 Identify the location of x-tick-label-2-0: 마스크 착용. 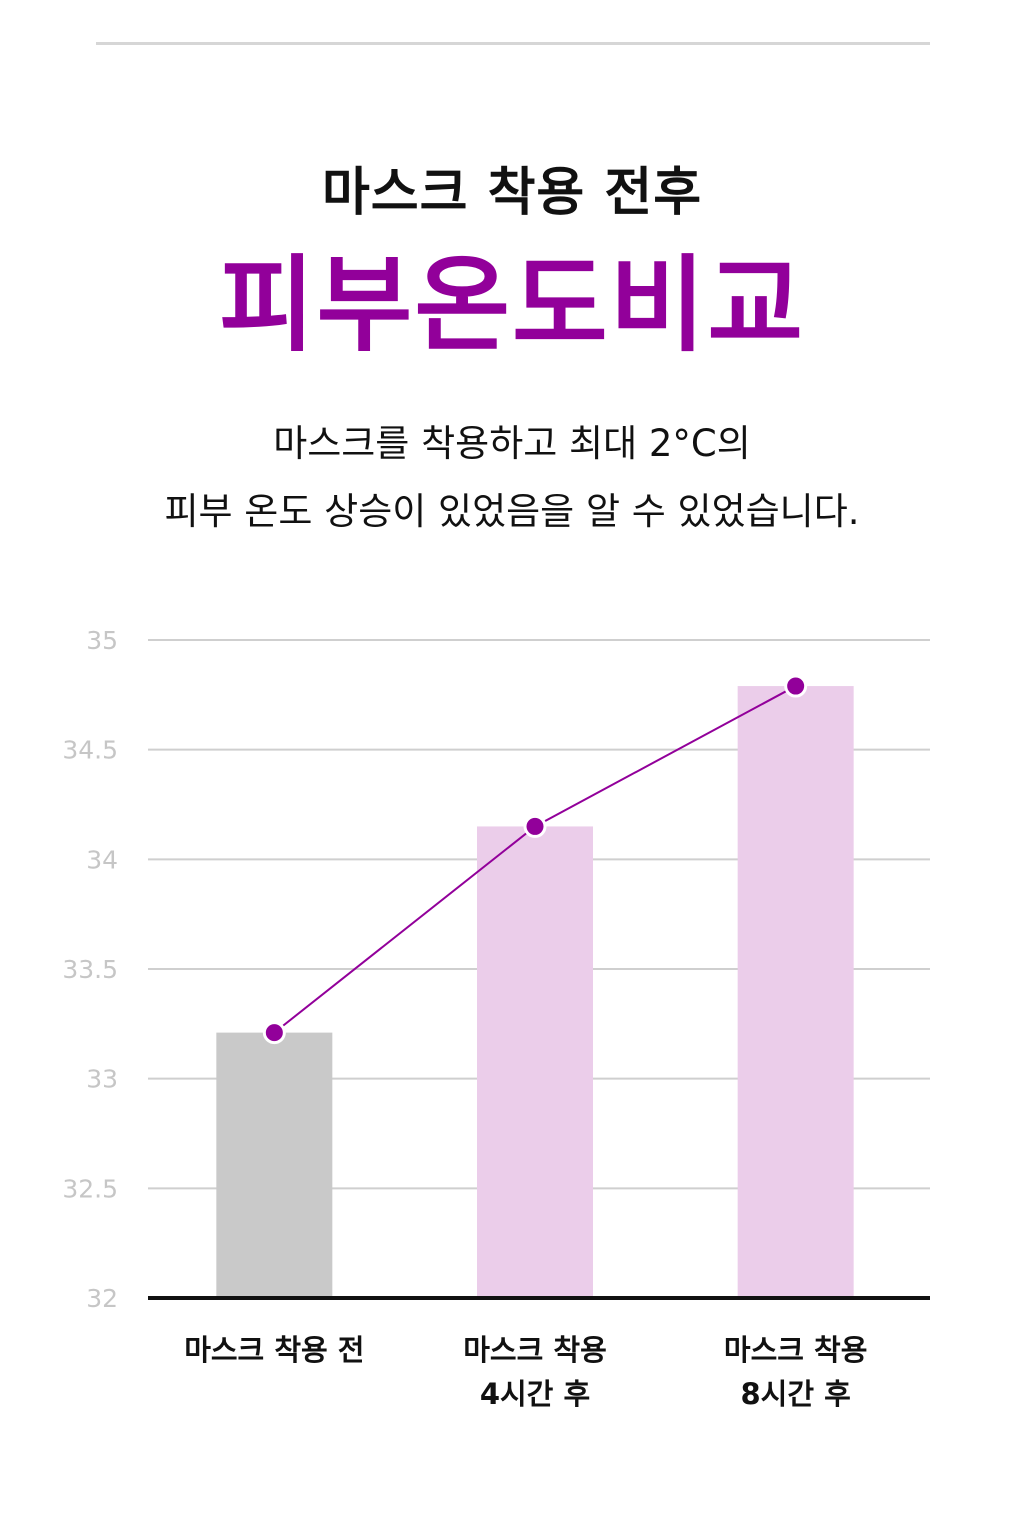
(796, 1350).